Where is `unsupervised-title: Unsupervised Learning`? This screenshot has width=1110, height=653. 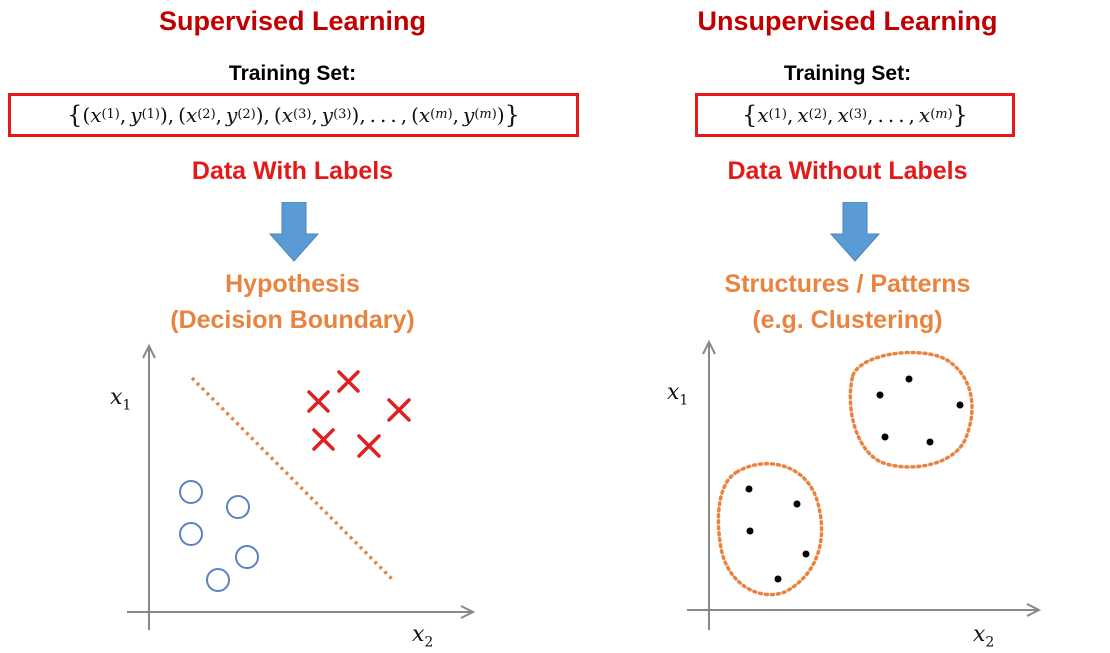 unsupervised-title: Unsupervised Learning is located at coordinates (847, 21).